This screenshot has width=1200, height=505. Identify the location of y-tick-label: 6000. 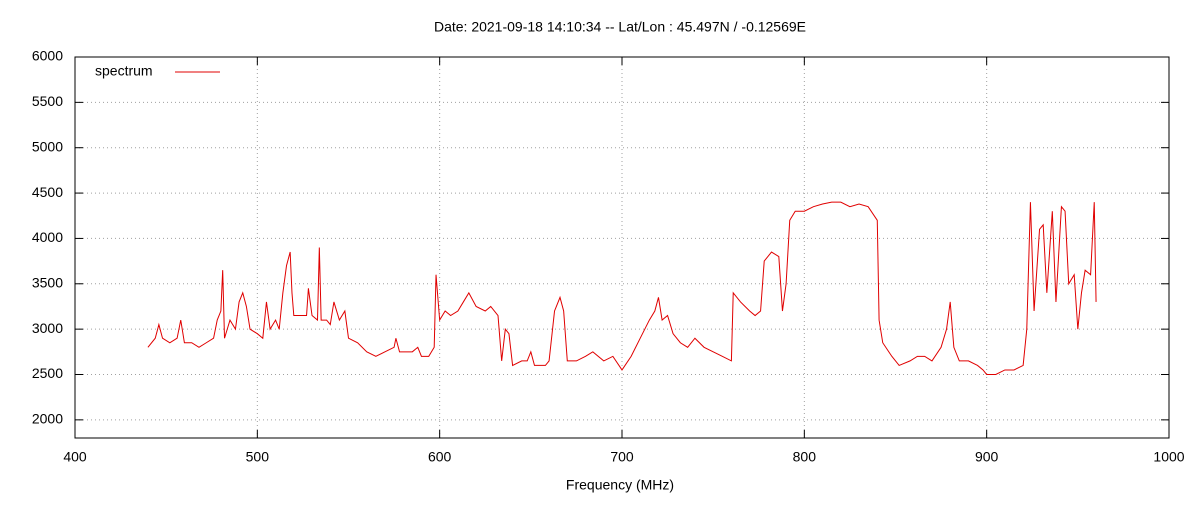
(47, 56).